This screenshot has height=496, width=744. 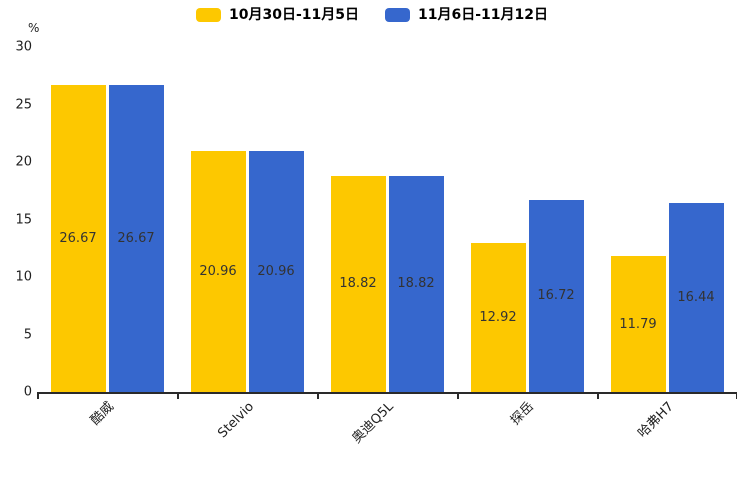 I want to click on chart-legend: 10月30日-11月5日 11月6日-11月12日, so click(x=372, y=15).